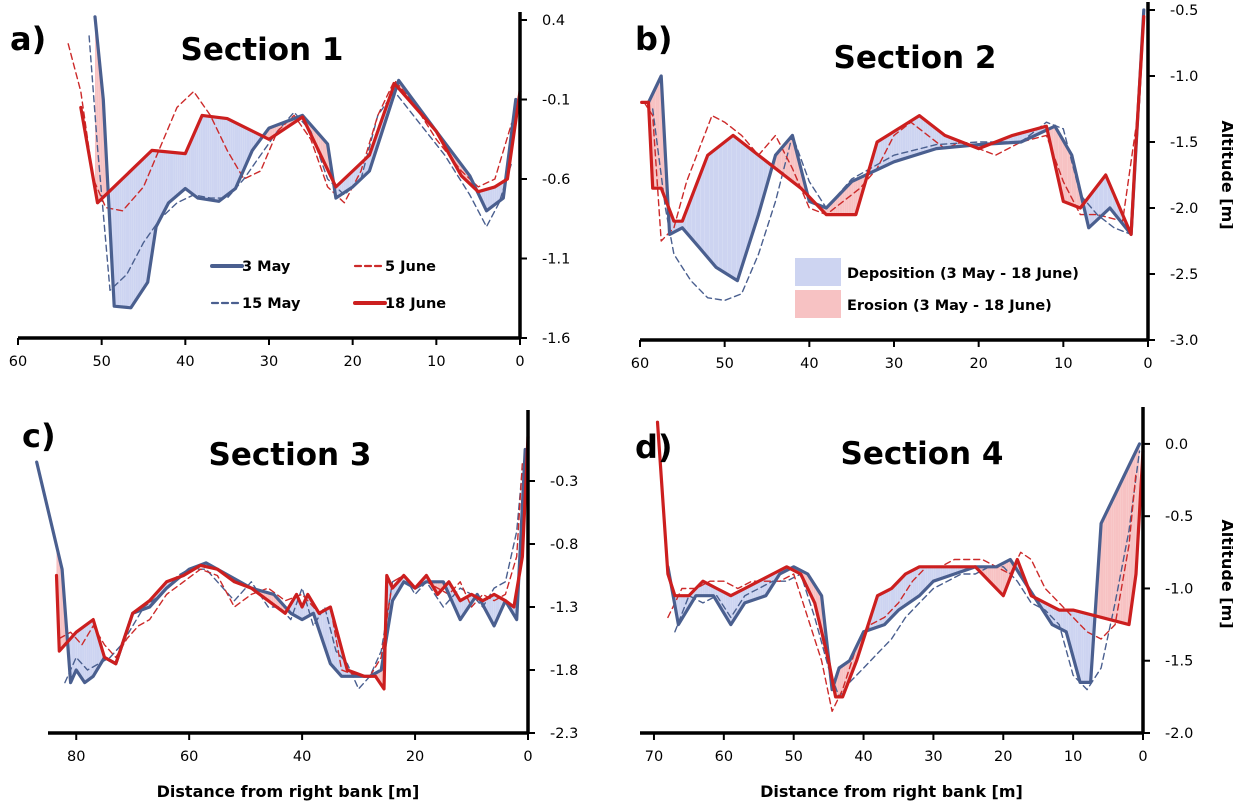  I want to click on panel-title: Section 1, so click(262, 50).